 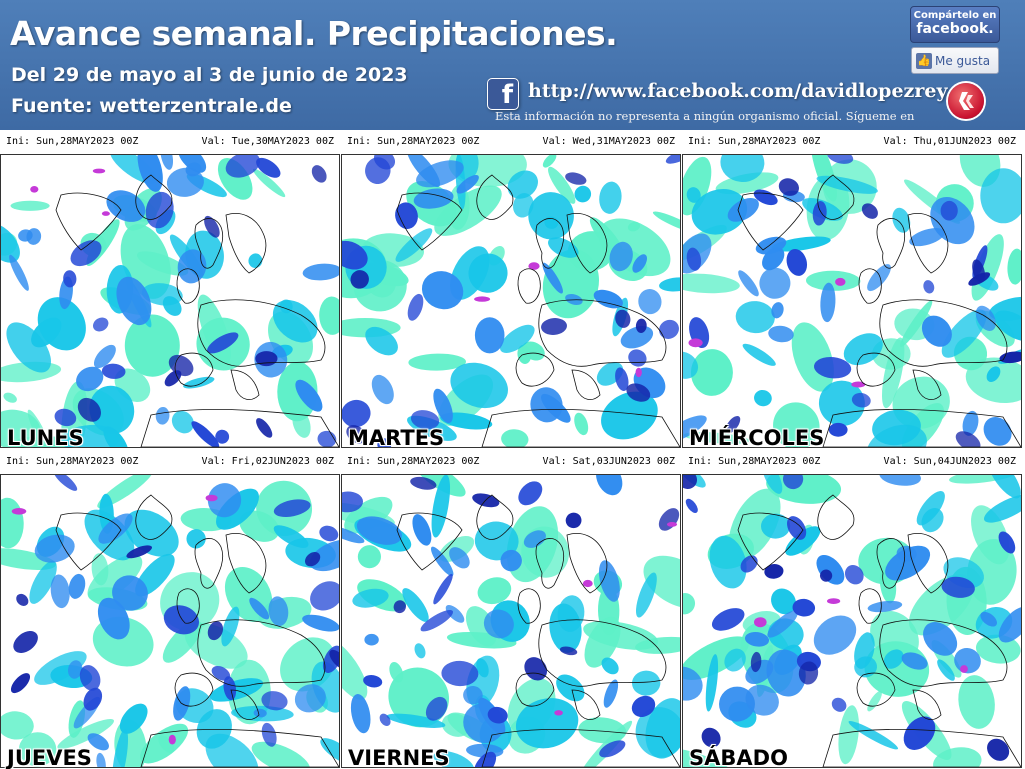 What do you see at coordinates (413, 461) in the screenshot?
I see `init-time: Ini: Sun,28MAY2023 00Z` at bounding box center [413, 461].